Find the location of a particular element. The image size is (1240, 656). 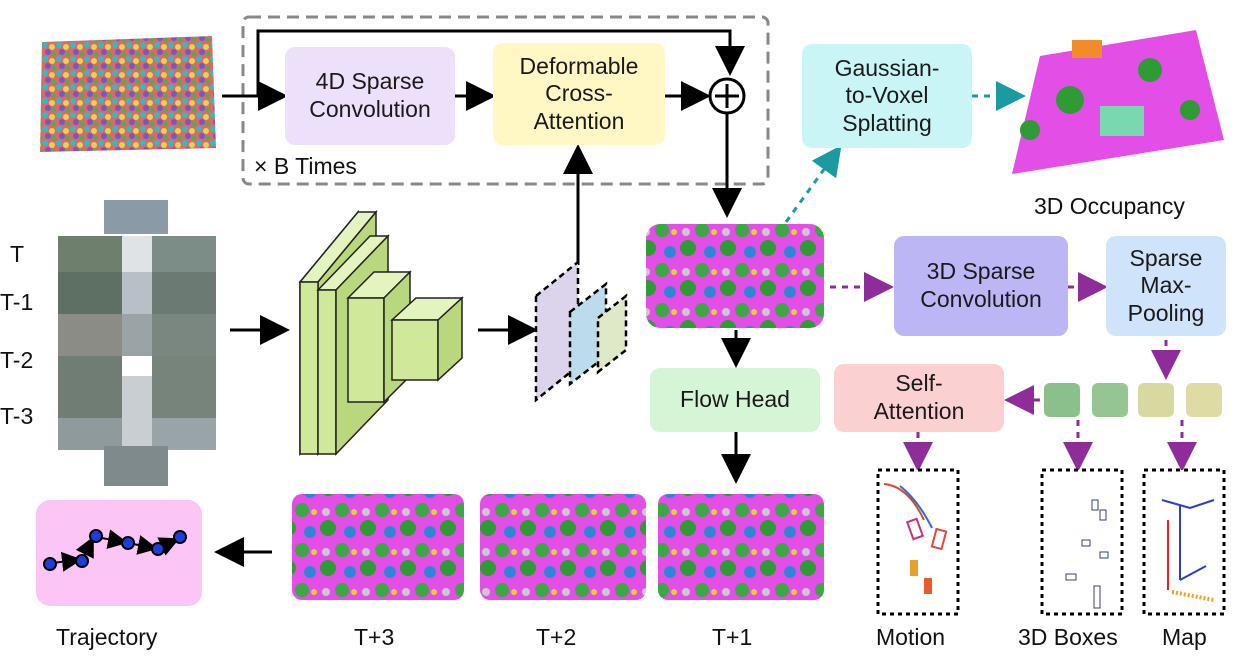

sparse-maxpool-label: Sparse Max- Pooling is located at coordinates (1166, 285).